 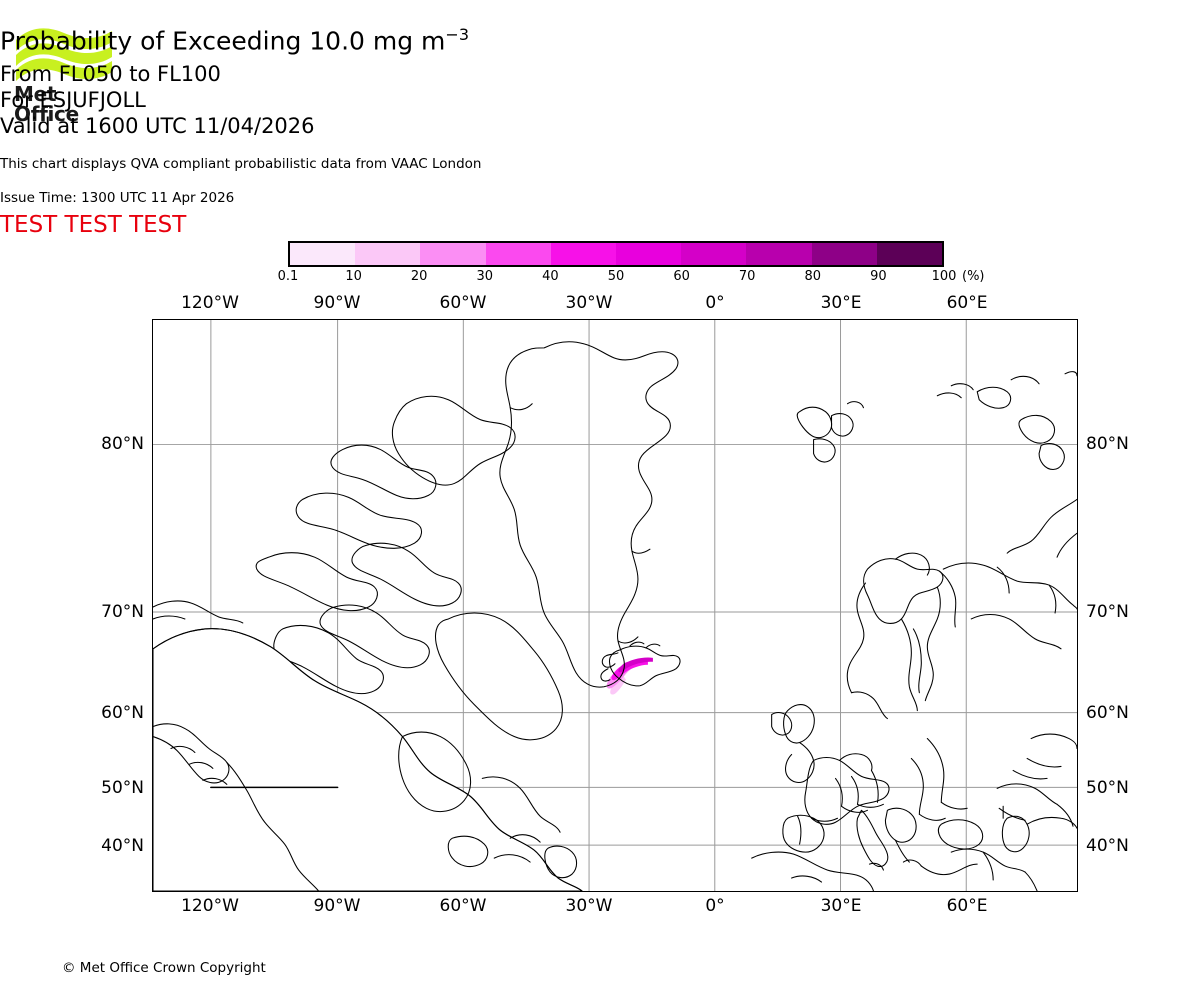 I want to click on lon-label-bottom-2: 60°W, so click(x=463, y=906).